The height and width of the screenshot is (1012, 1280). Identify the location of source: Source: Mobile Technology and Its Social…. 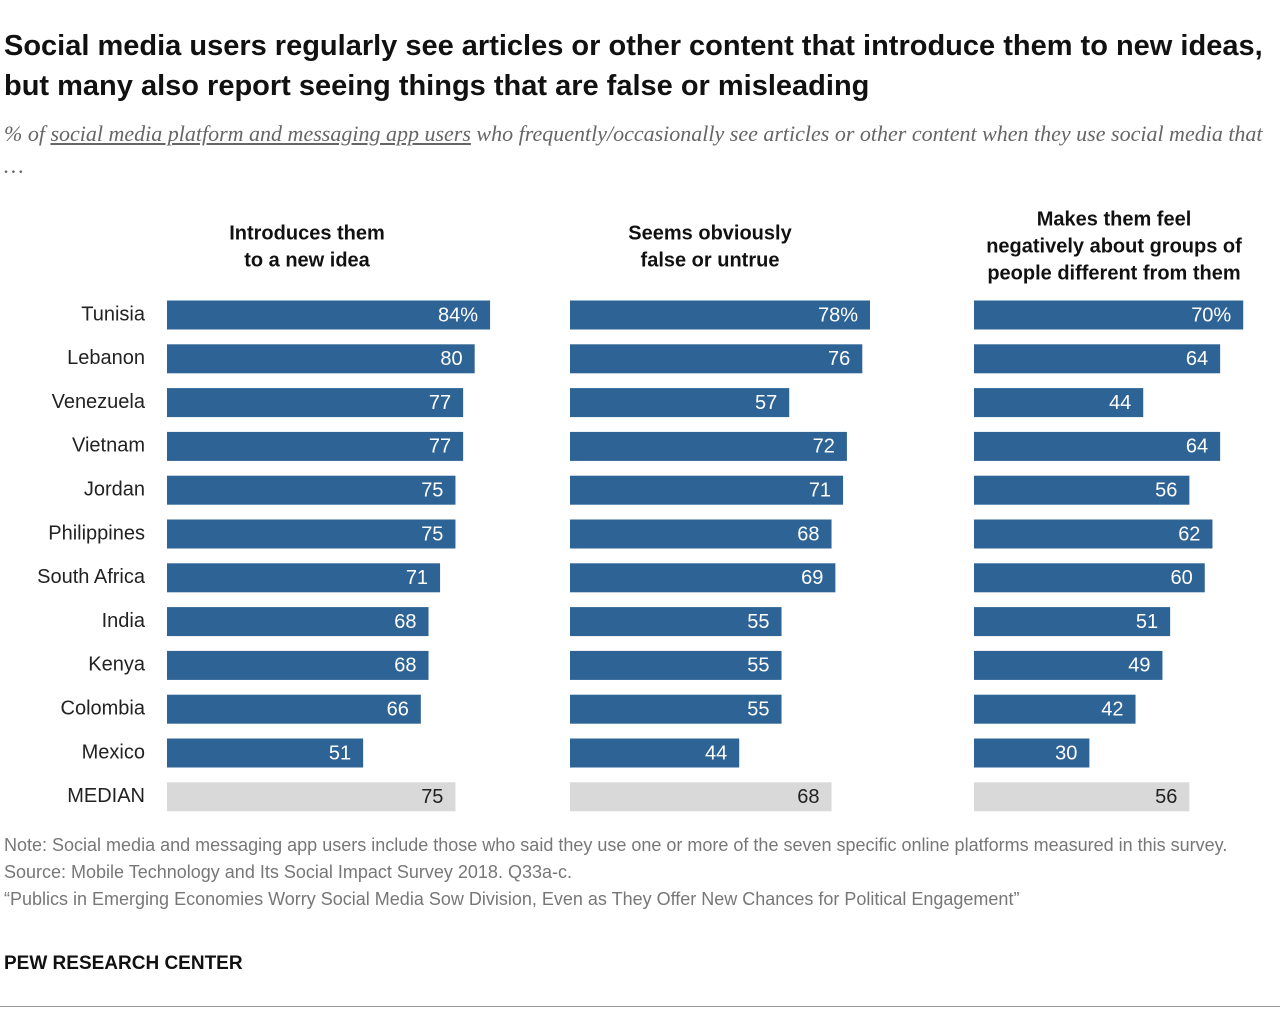
(288, 872).